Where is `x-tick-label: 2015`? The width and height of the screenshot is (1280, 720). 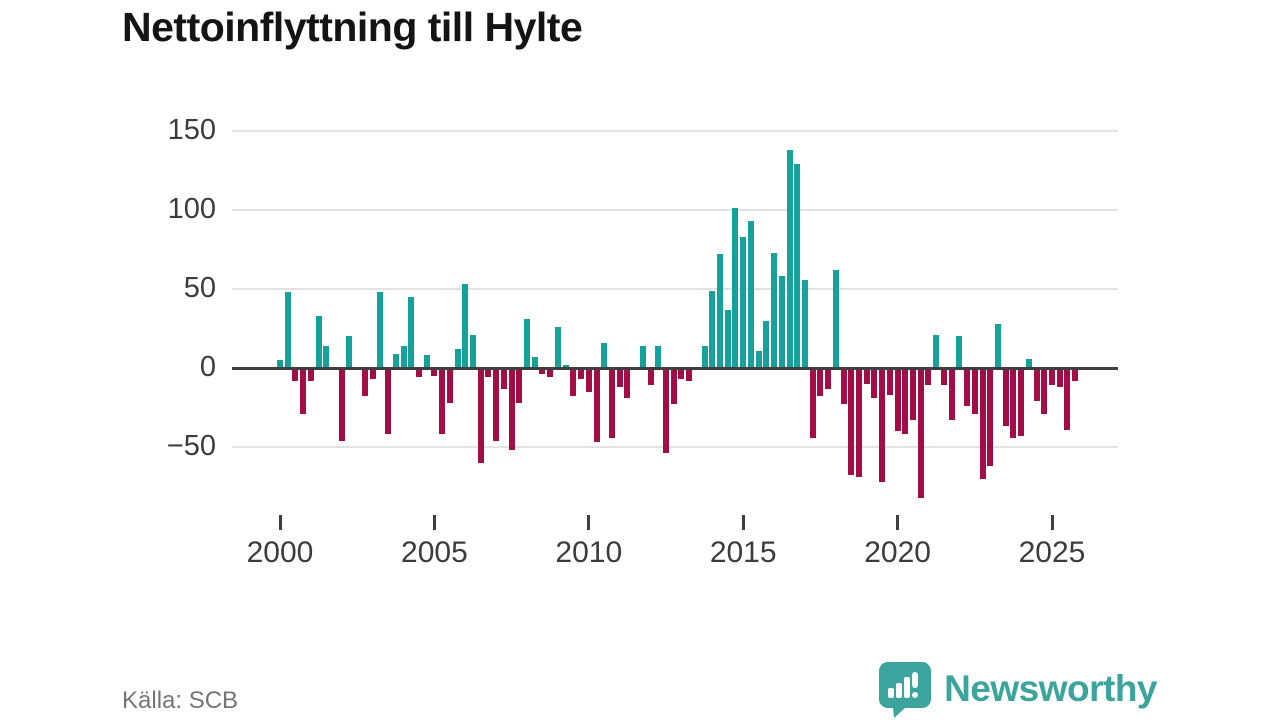
x-tick-label: 2015 is located at coordinates (743, 552).